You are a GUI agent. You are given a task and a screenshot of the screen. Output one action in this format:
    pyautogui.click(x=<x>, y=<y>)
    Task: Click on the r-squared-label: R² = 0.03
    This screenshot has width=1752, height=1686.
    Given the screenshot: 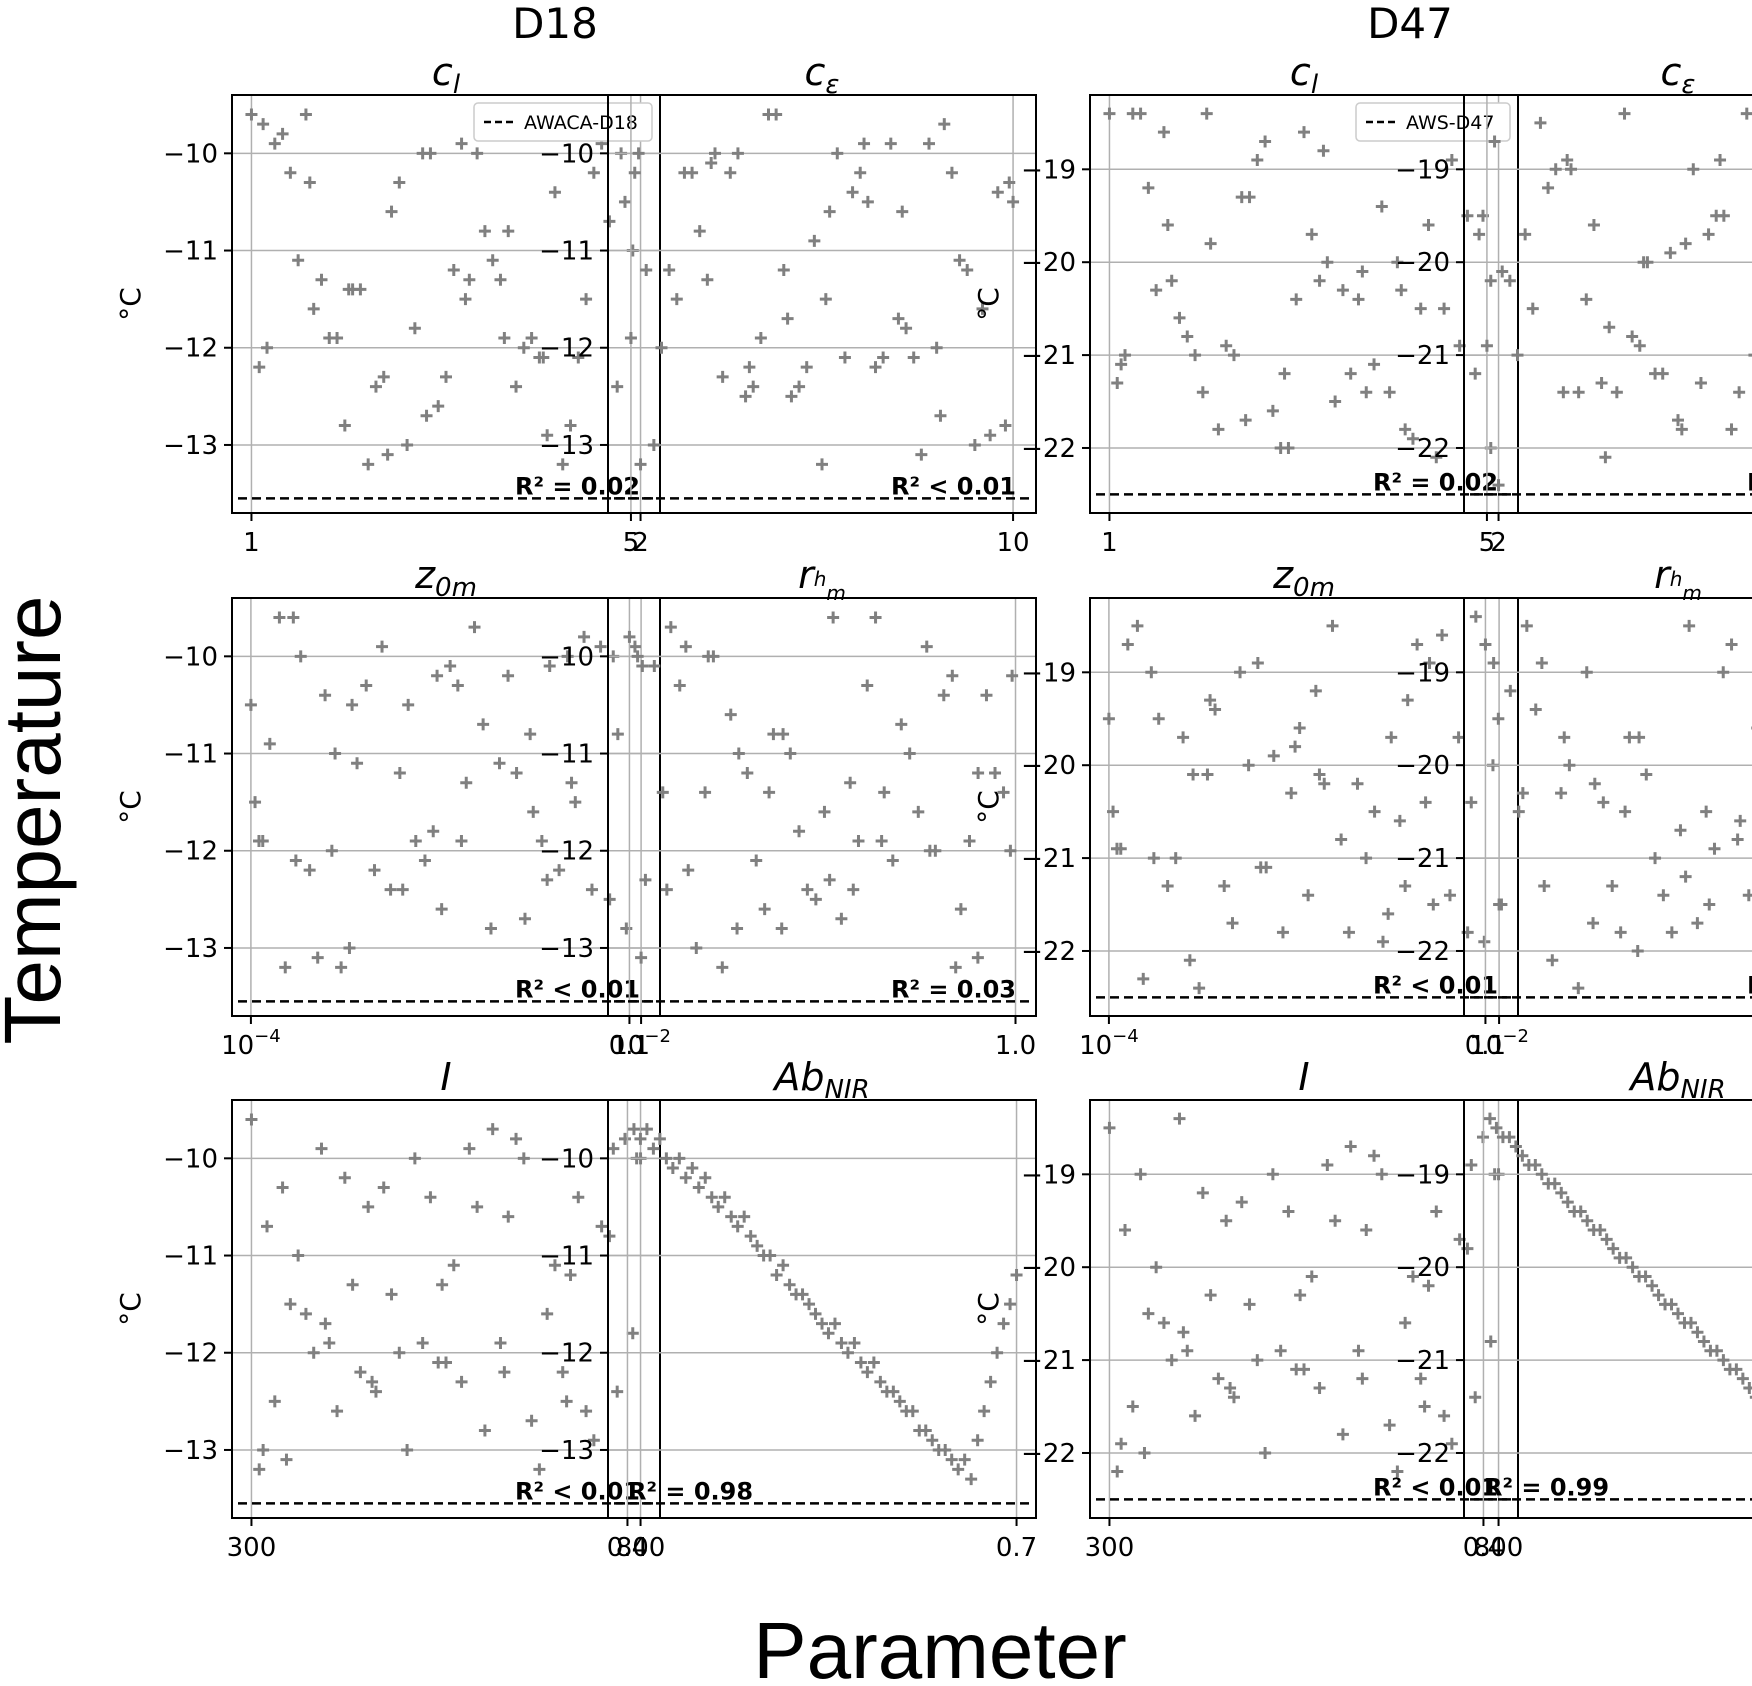 What is the action you would take?
    pyautogui.click(x=953, y=989)
    